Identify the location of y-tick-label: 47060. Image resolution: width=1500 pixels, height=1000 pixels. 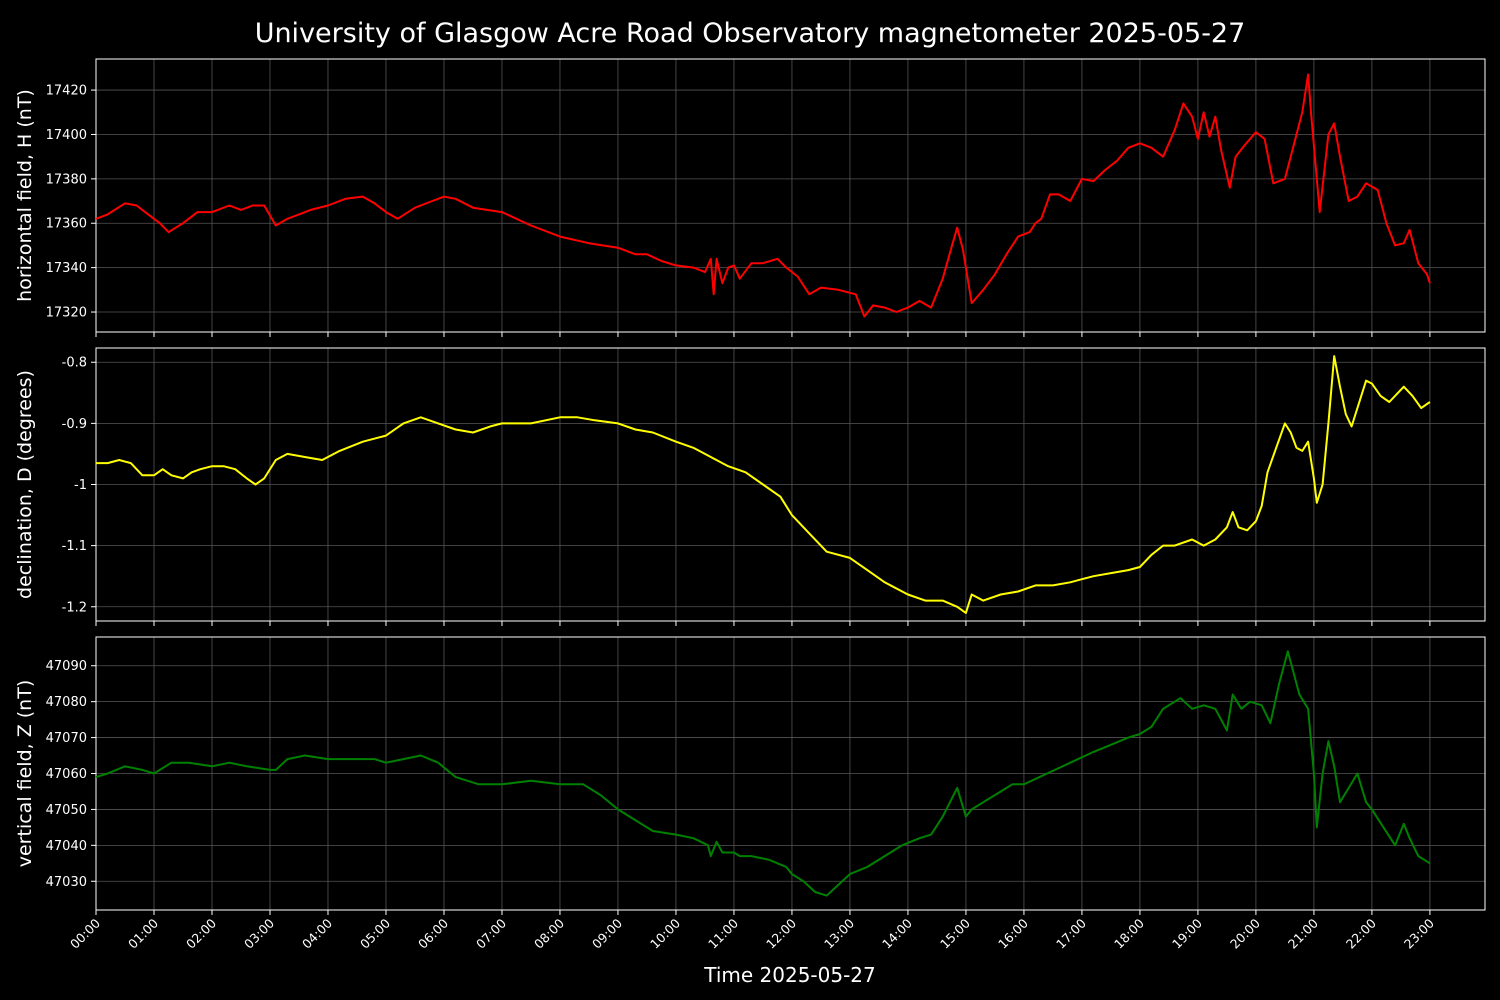
(66, 774).